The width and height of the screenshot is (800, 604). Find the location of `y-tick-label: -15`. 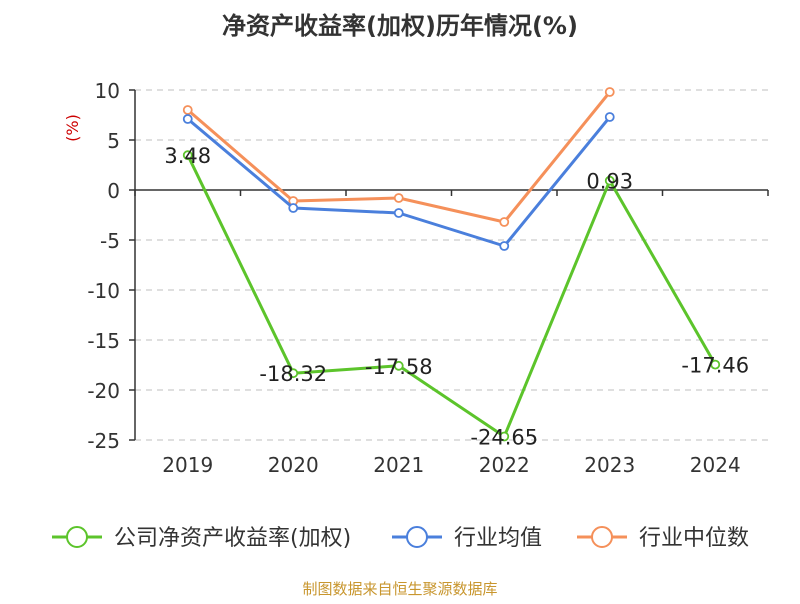

y-tick-label: -15 is located at coordinates (103, 341).